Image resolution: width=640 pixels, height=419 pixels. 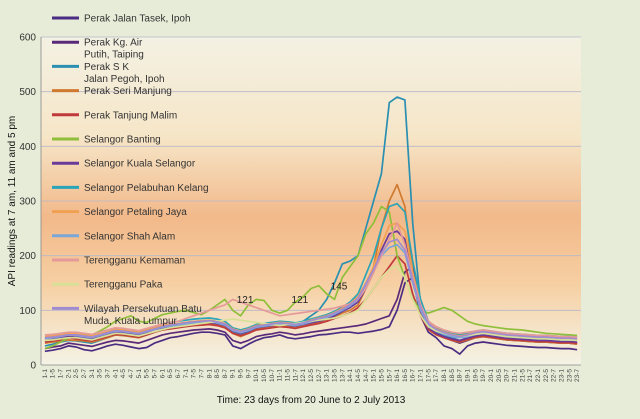 What do you see at coordinates (475, 375) in the screenshot?
I see `x-tick-label: 19-5` at bounding box center [475, 375].